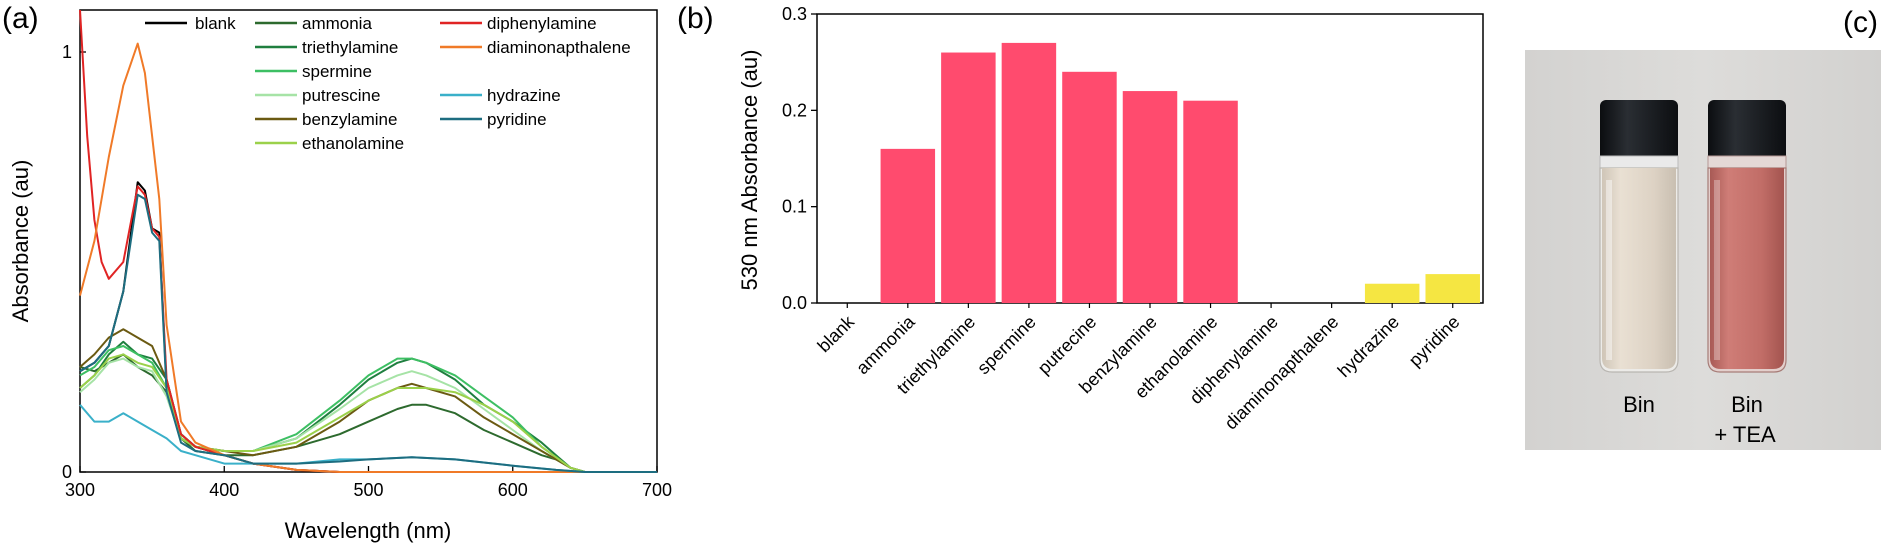 Image resolution: width=1881 pixels, height=548 pixels. I want to click on legend-label-ethanolamine: ethanolamine, so click(353, 143).